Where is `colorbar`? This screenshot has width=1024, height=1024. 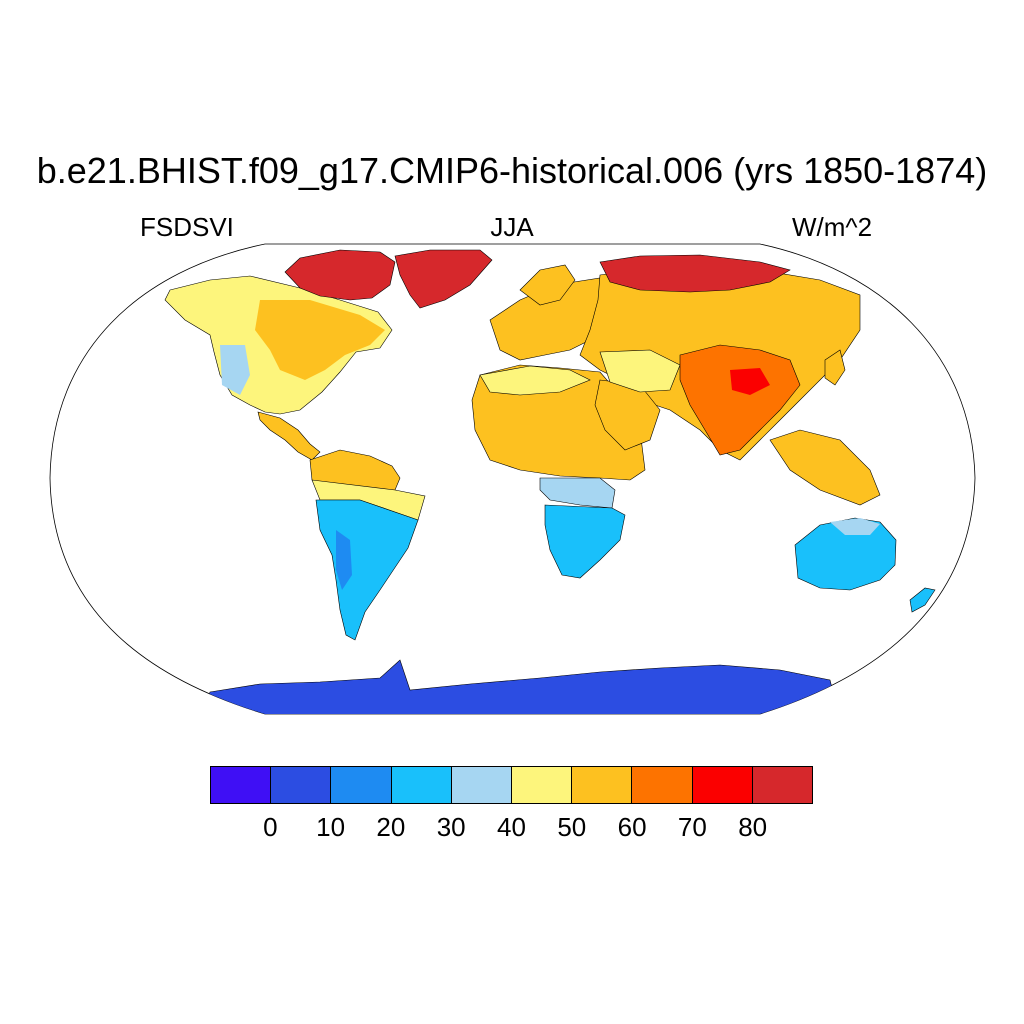
colorbar is located at coordinates (511, 785).